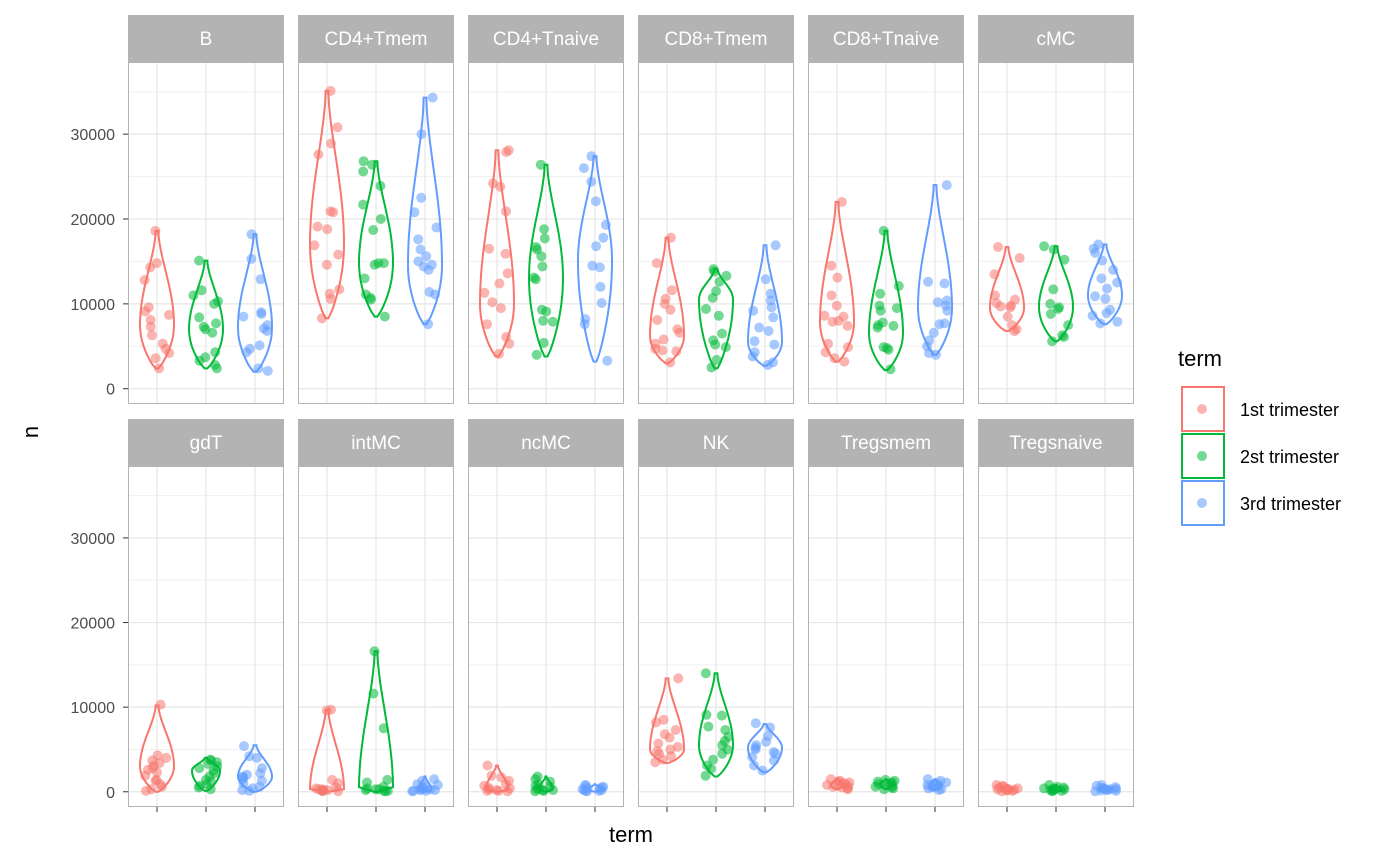 This screenshot has width=1400, height=864. What do you see at coordinates (206, 615) in the screenshot?
I see `panel-gdt: gdT` at bounding box center [206, 615].